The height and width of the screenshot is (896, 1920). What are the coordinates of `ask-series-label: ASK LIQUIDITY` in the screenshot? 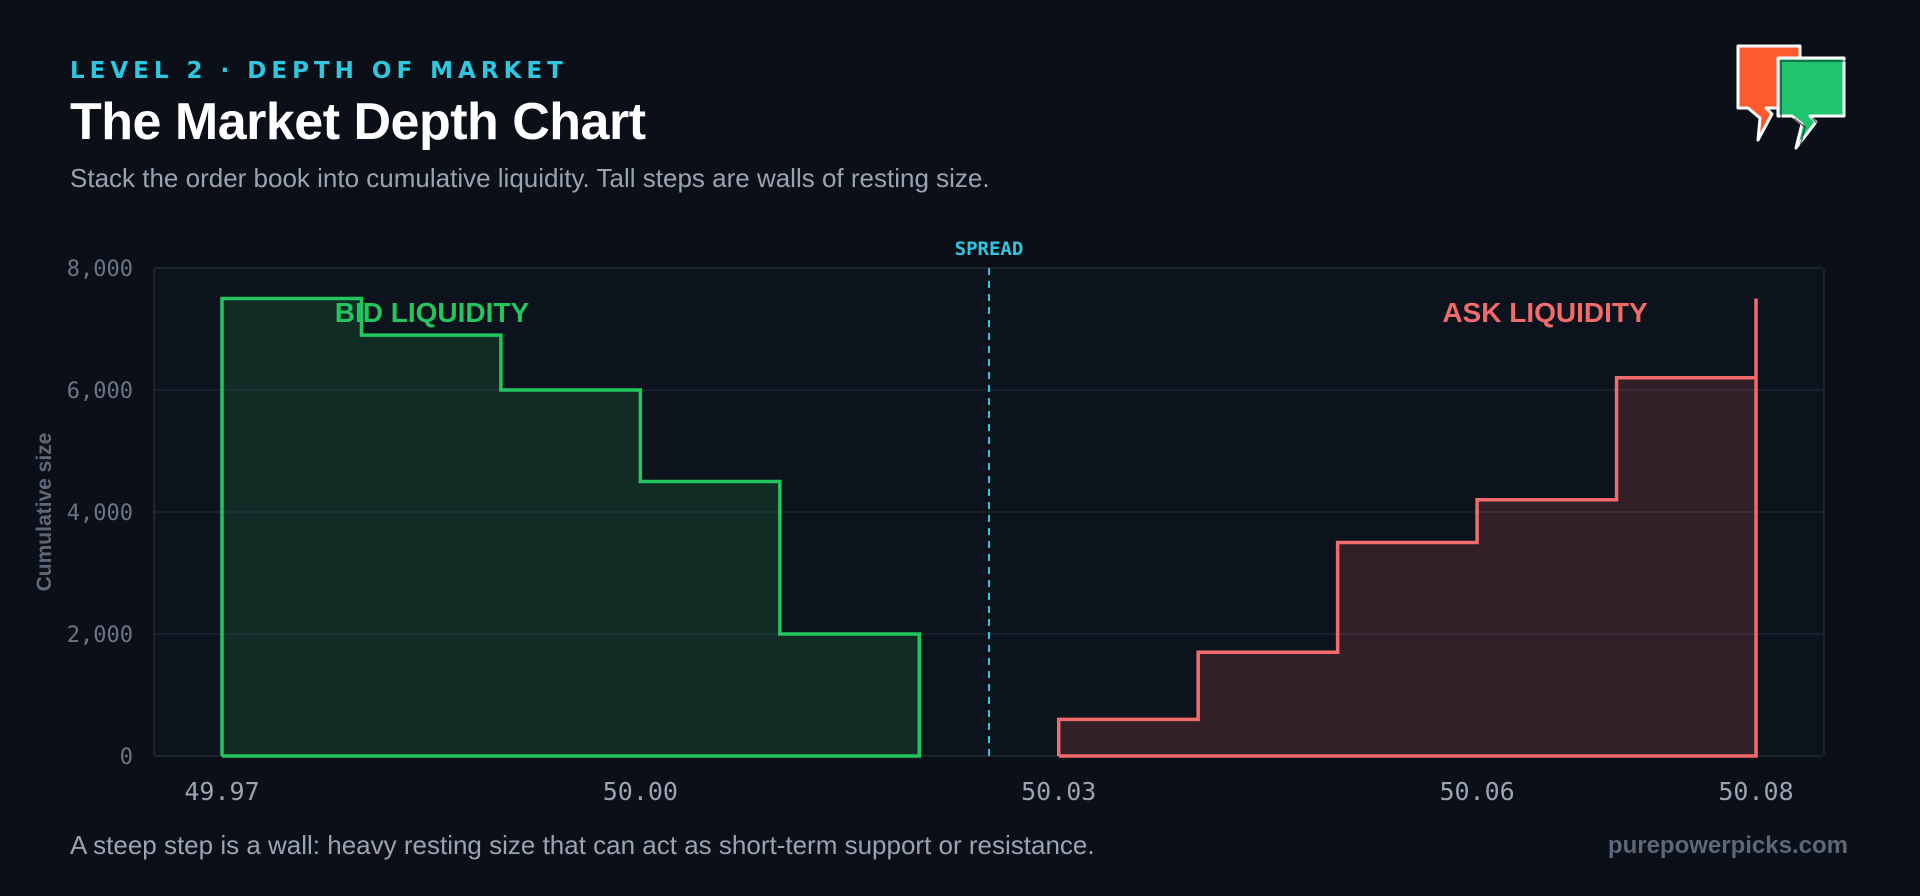 It's located at (1545, 312).